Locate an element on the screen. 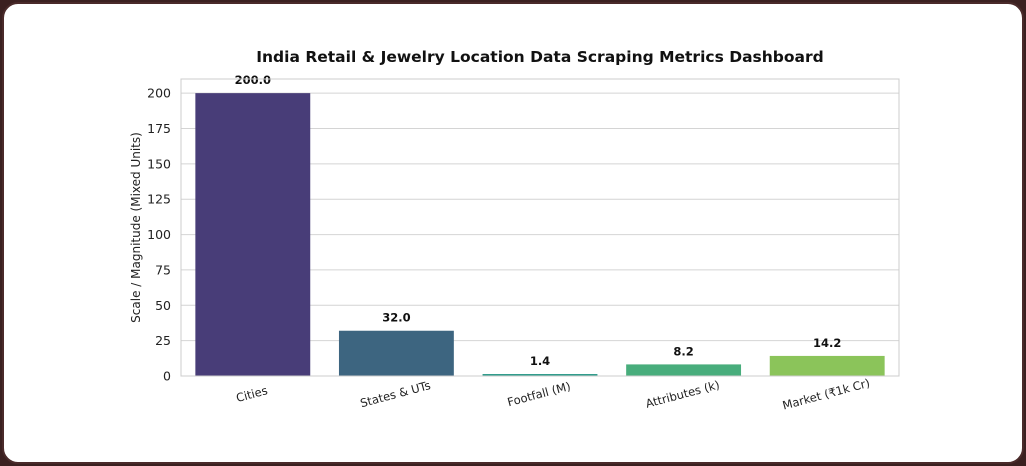 The height and width of the screenshot is (466, 1026). data-label: 200.0 is located at coordinates (253, 80).